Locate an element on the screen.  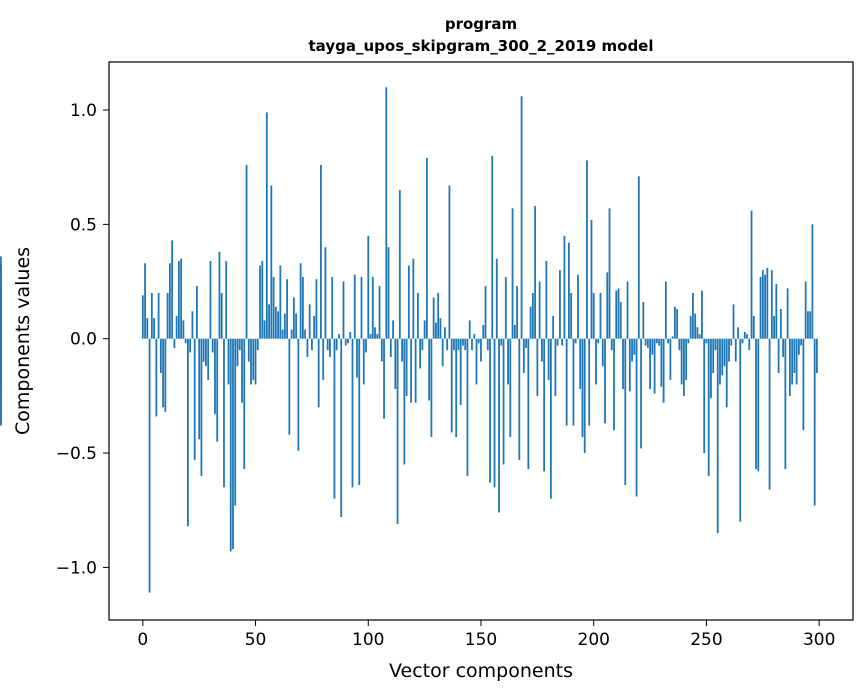
y-tick-label-4: 1.0 is located at coordinates (83, 111).